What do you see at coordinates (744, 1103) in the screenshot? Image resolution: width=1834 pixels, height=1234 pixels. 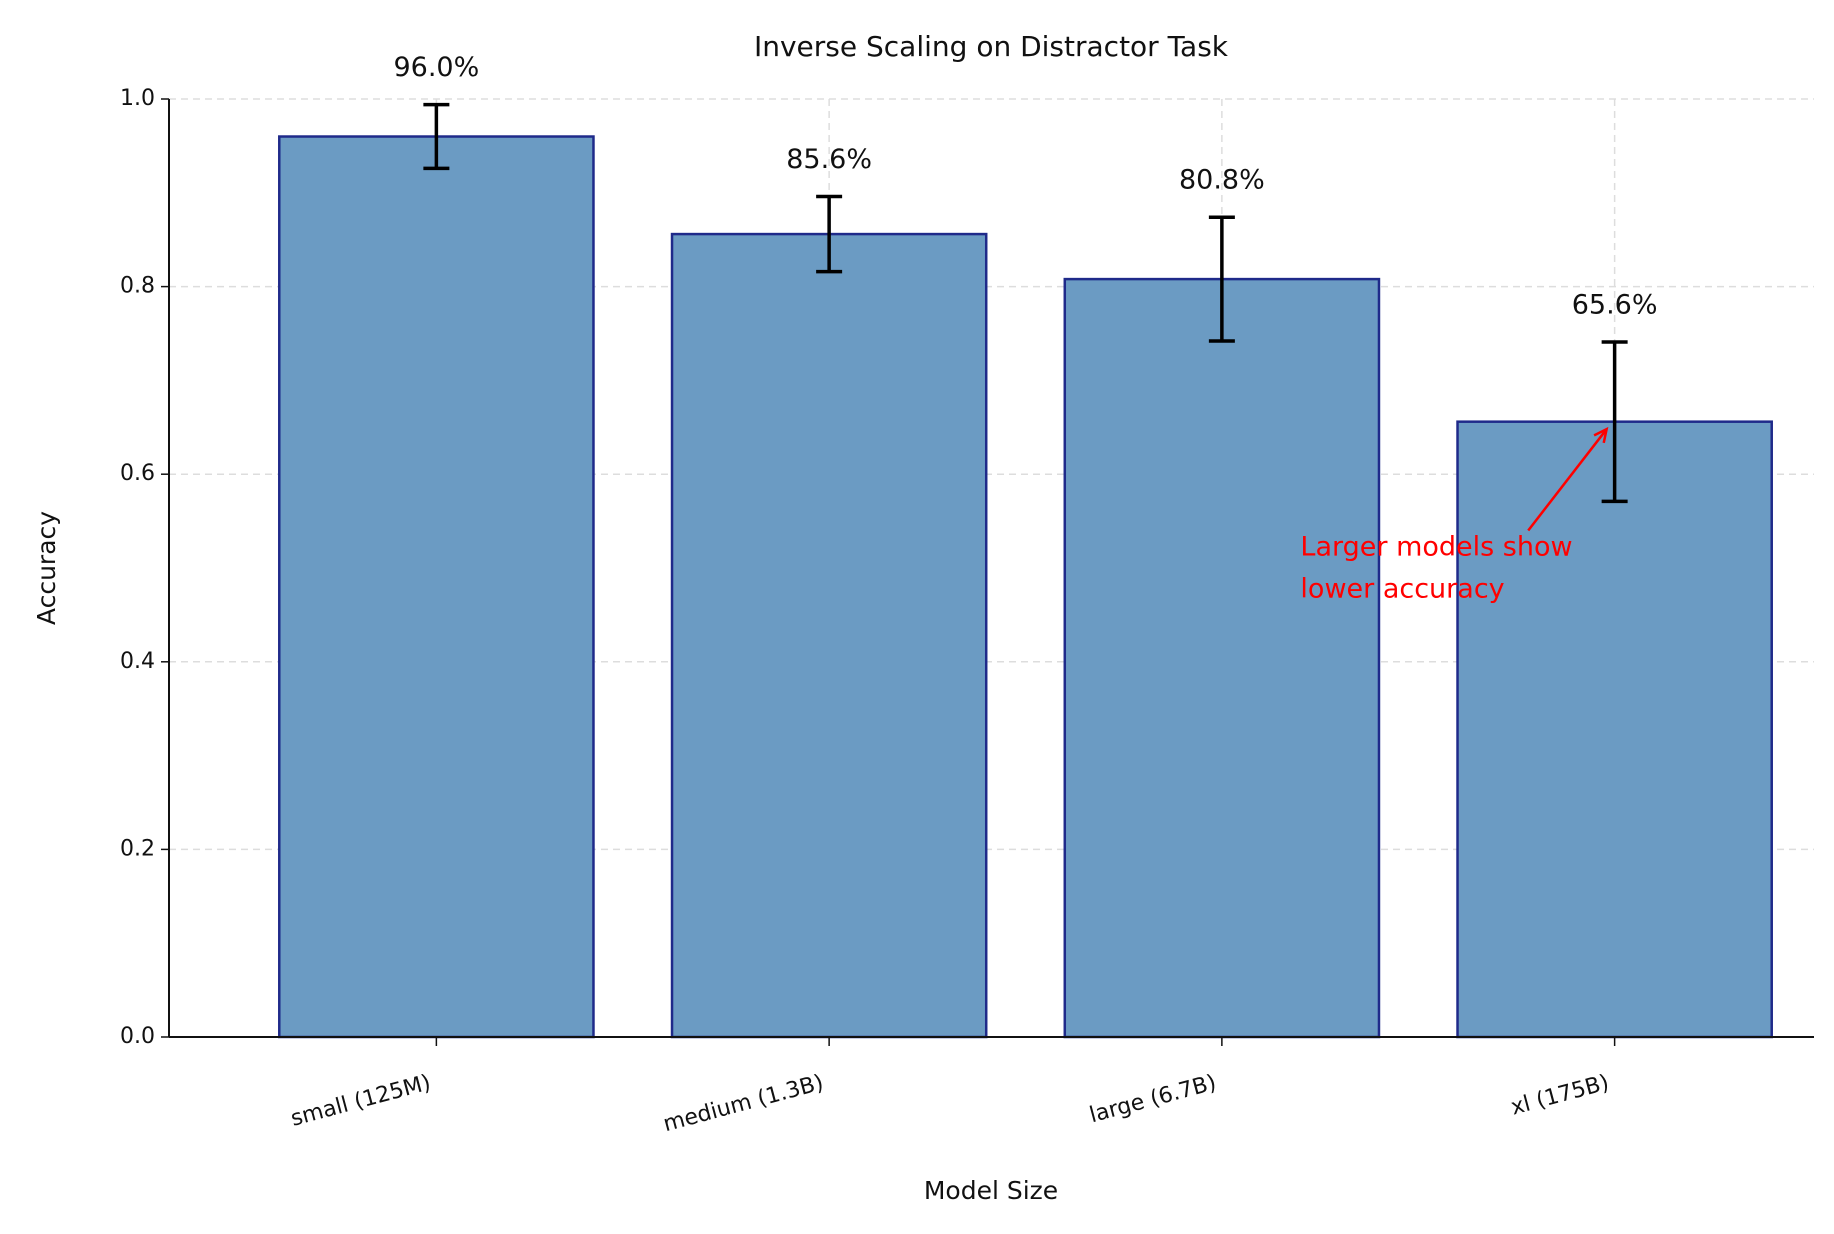 I see `x-tick-label: medium (1.3B)` at bounding box center [744, 1103].